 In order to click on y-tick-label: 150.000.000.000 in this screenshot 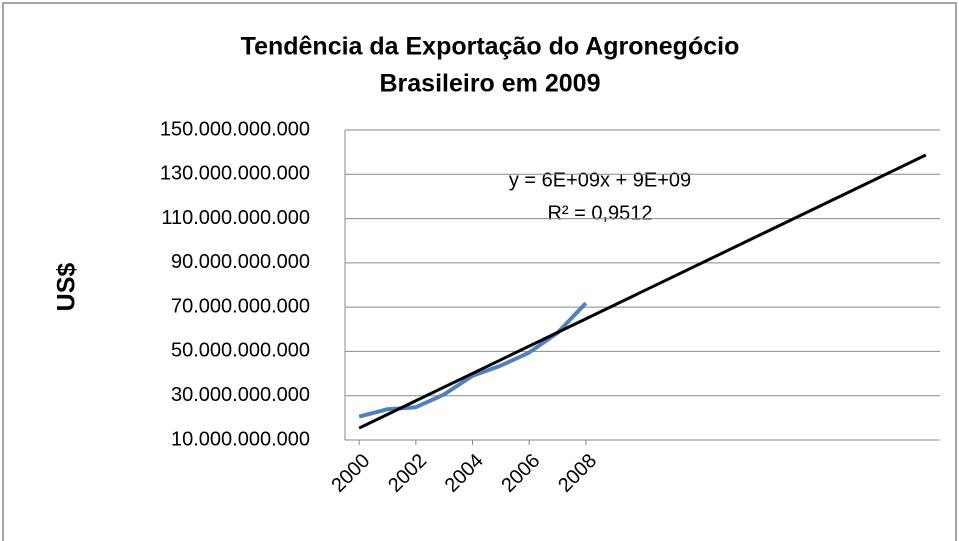, I will do `click(235, 129)`.